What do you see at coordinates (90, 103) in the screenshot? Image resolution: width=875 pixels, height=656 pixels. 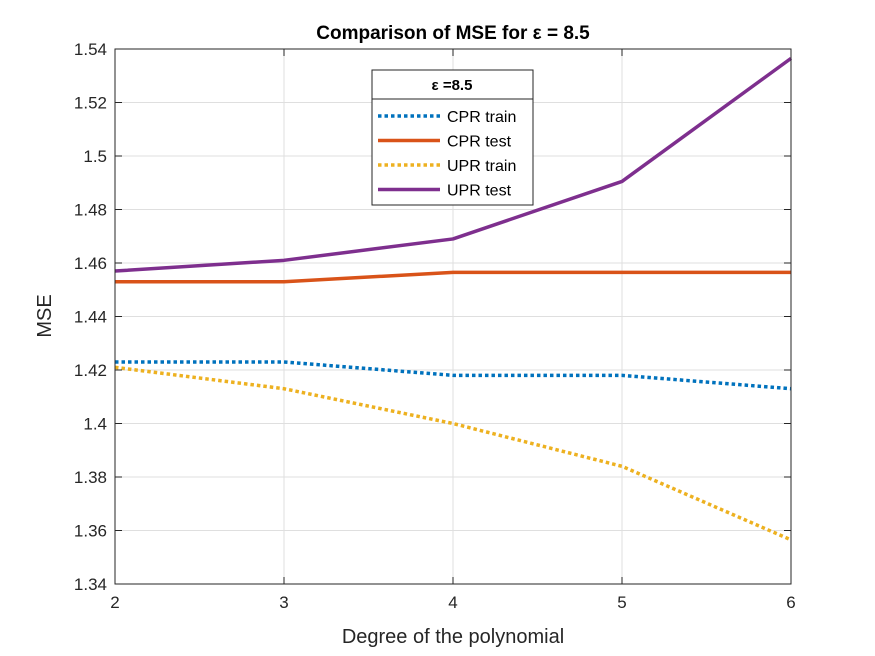 I see `y-tick-label: 1.52` at bounding box center [90, 103].